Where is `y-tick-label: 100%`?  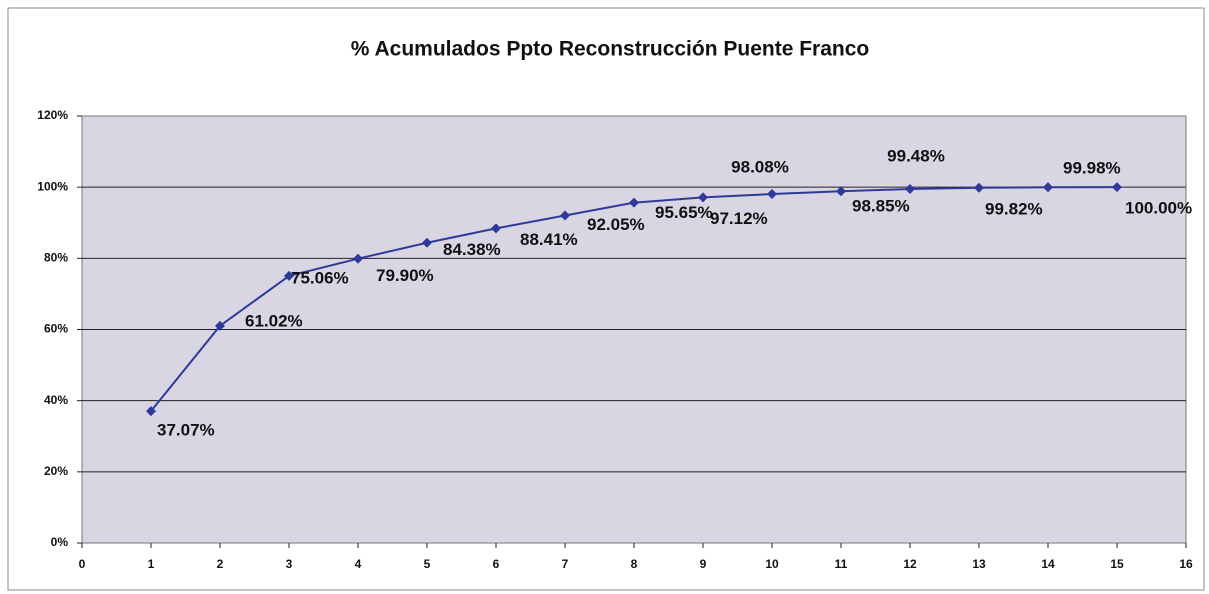
y-tick-label: 100% is located at coordinates (52, 186).